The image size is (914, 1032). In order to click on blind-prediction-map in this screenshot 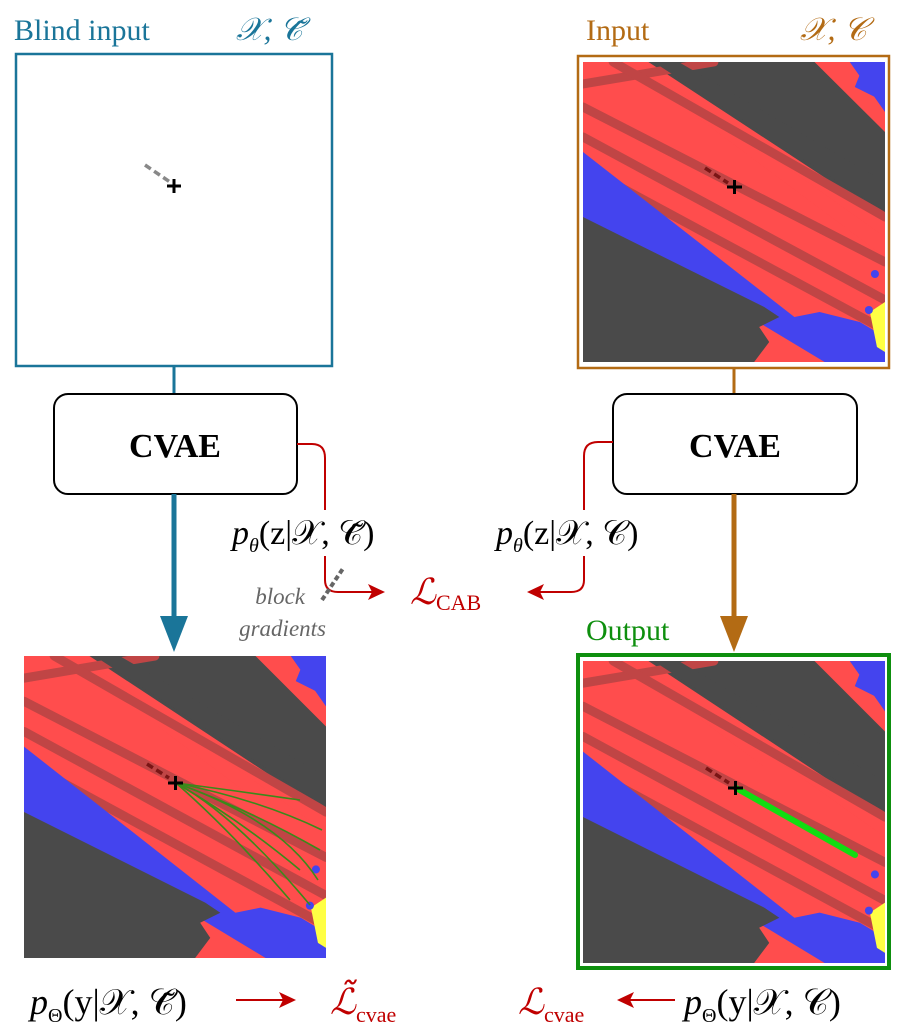, I will do `click(175, 807)`.